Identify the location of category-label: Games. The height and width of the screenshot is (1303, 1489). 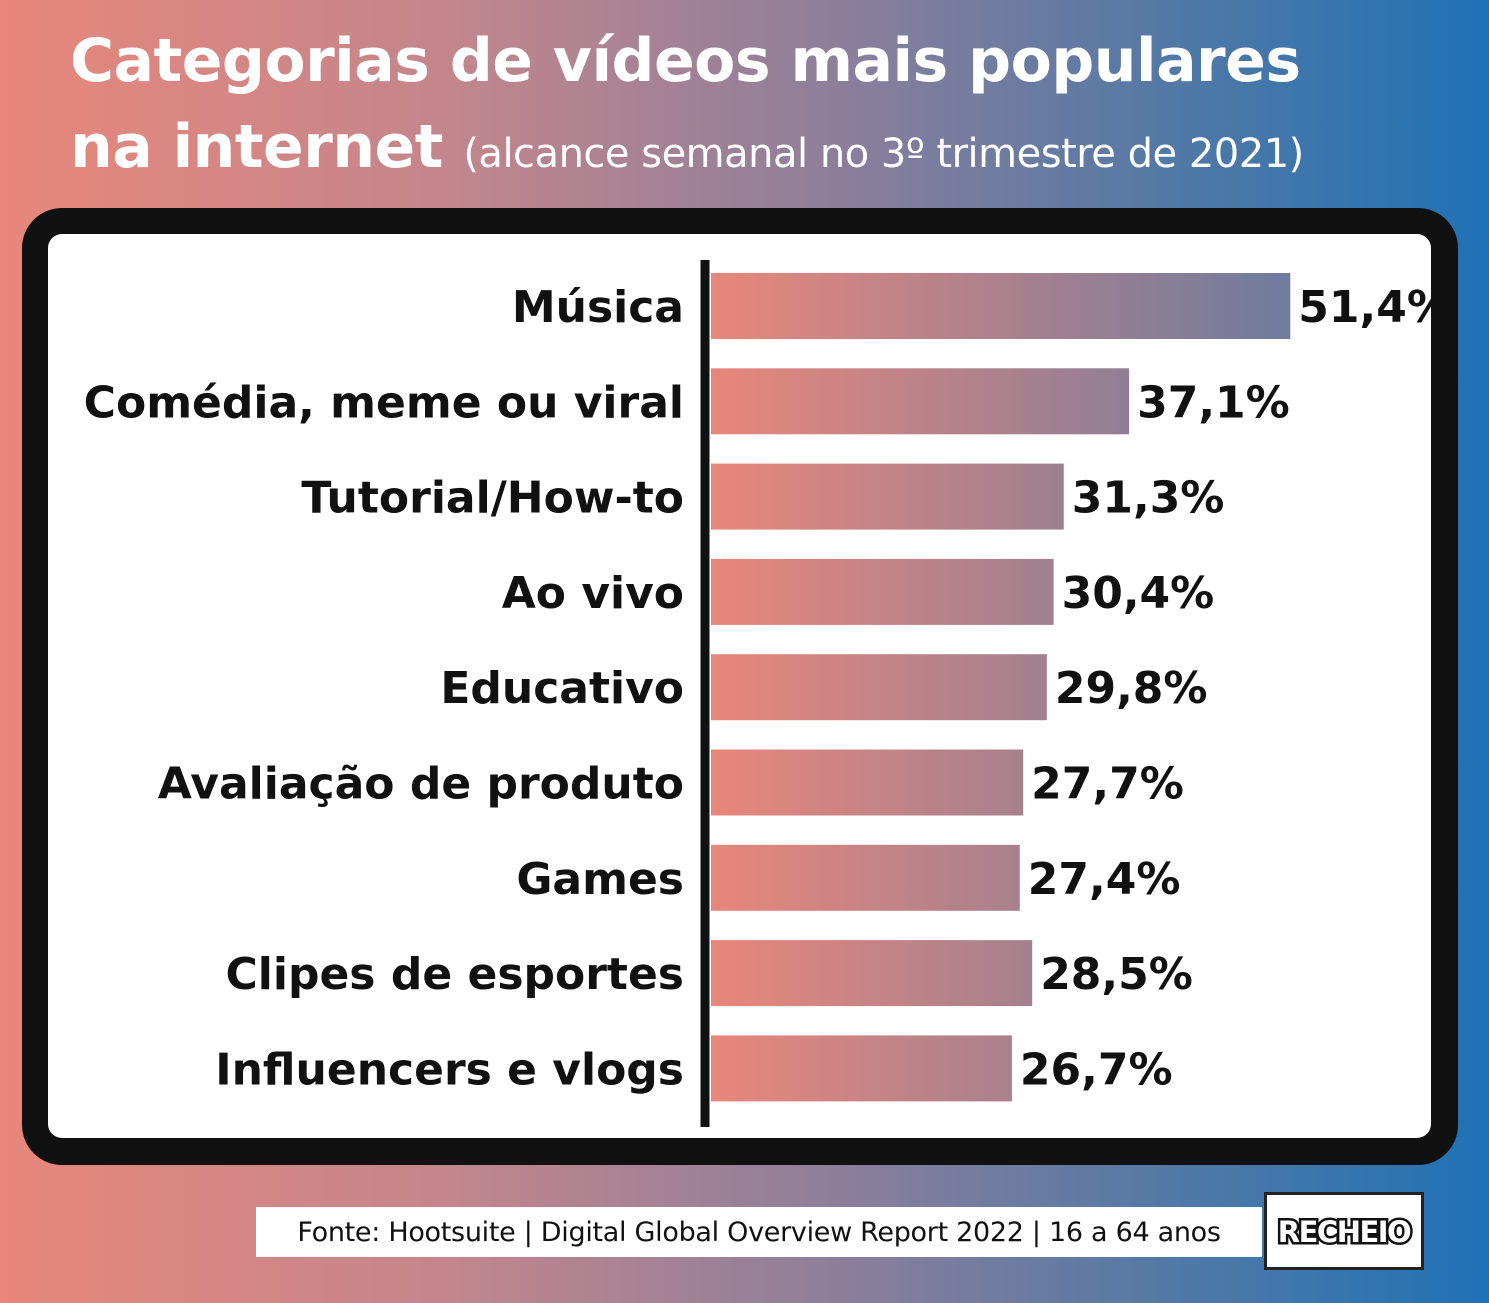
(600, 879).